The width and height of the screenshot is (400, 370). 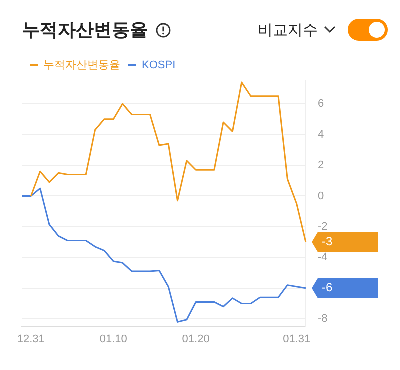 I want to click on y-tick-label: -8, so click(x=323, y=319).